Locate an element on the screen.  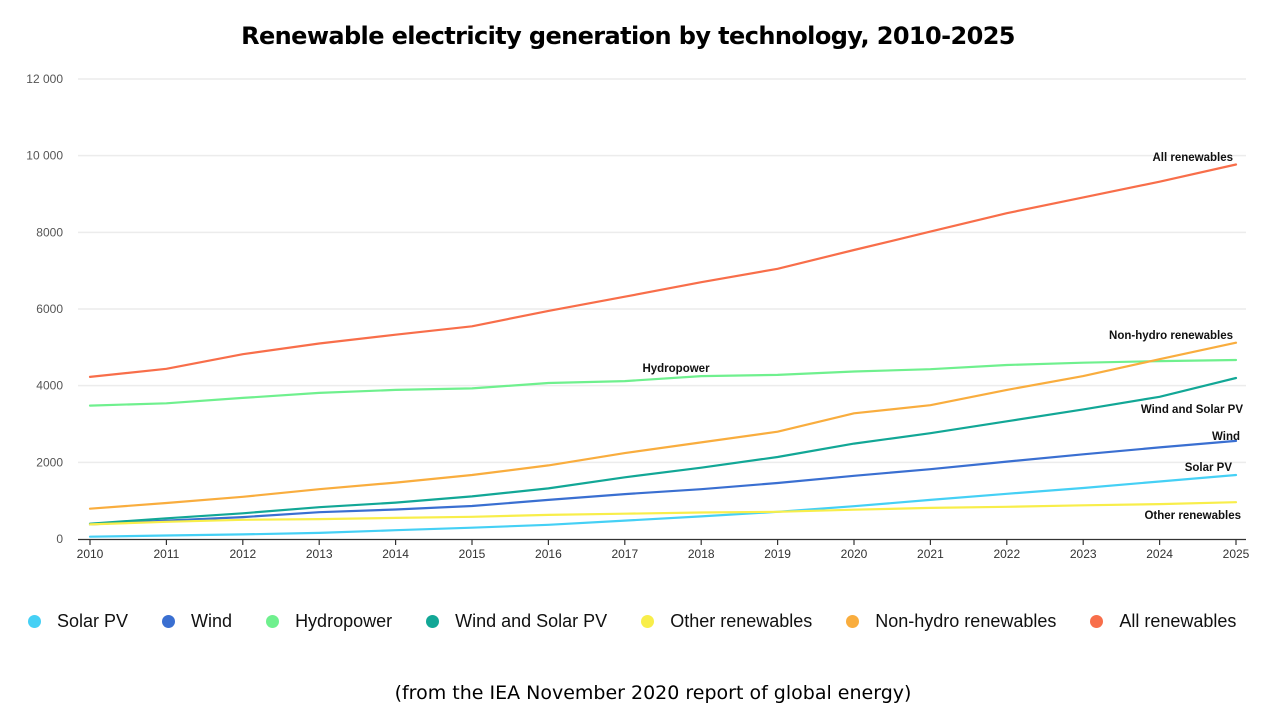
y-tick-label: 4000 is located at coordinates (49, 386).